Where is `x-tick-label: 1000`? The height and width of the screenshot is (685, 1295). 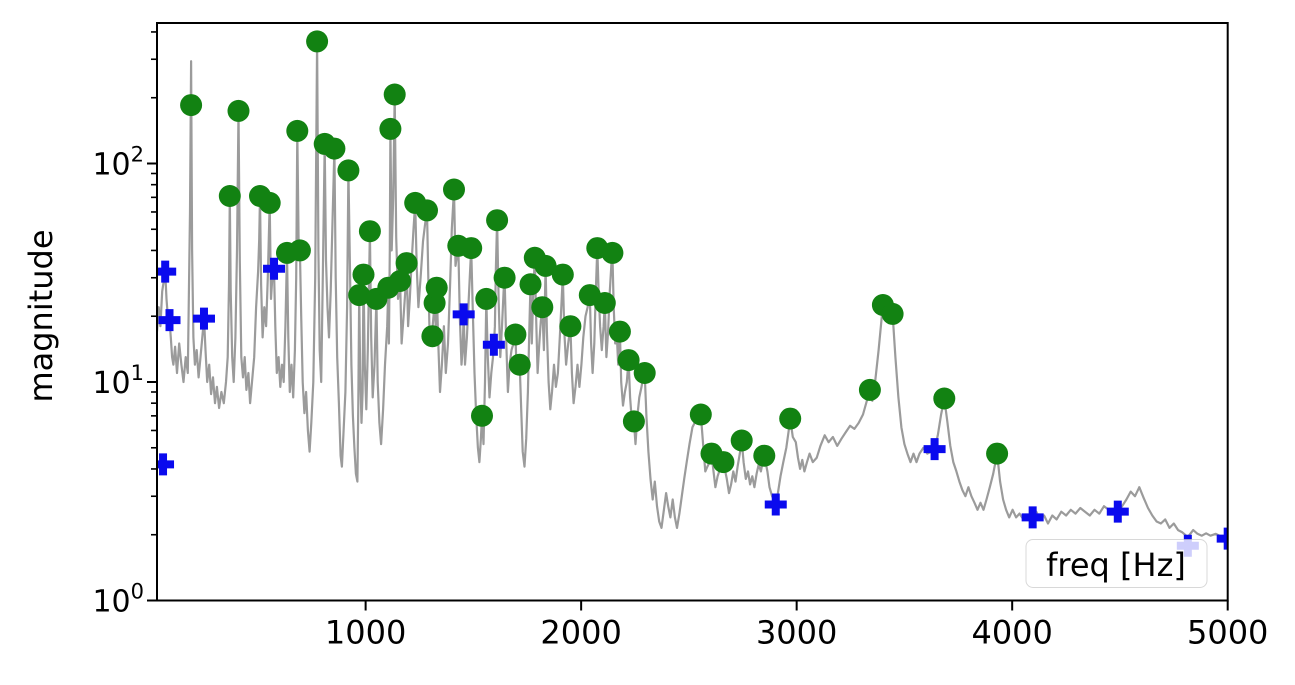 x-tick-label: 1000 is located at coordinates (365, 633).